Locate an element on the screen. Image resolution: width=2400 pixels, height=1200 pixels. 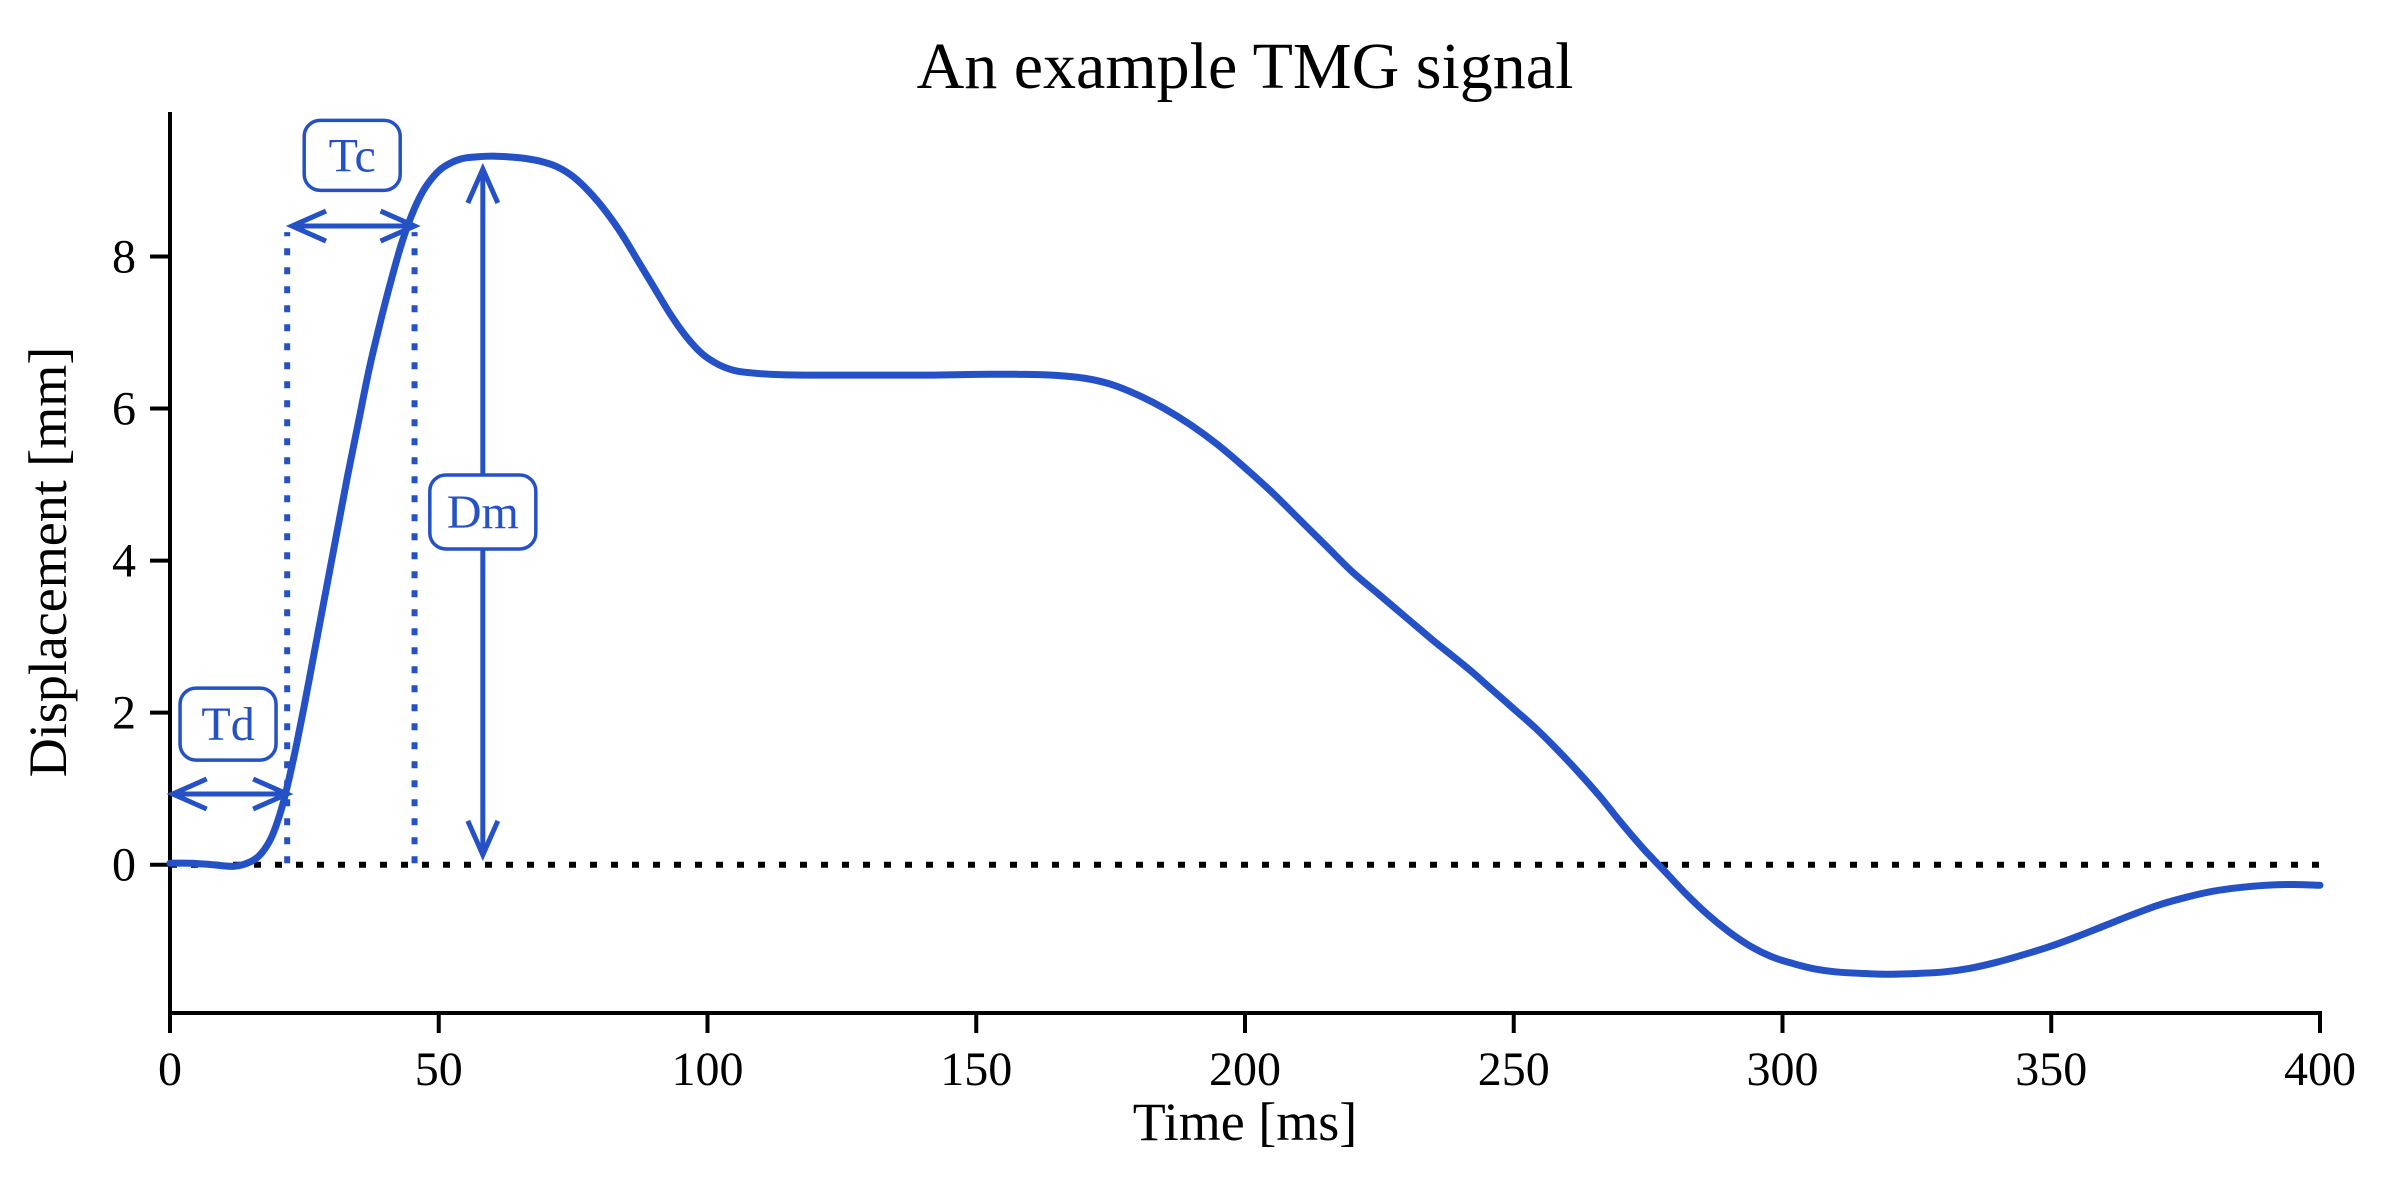
td-annotation-label-box is located at coordinates (228, 724).